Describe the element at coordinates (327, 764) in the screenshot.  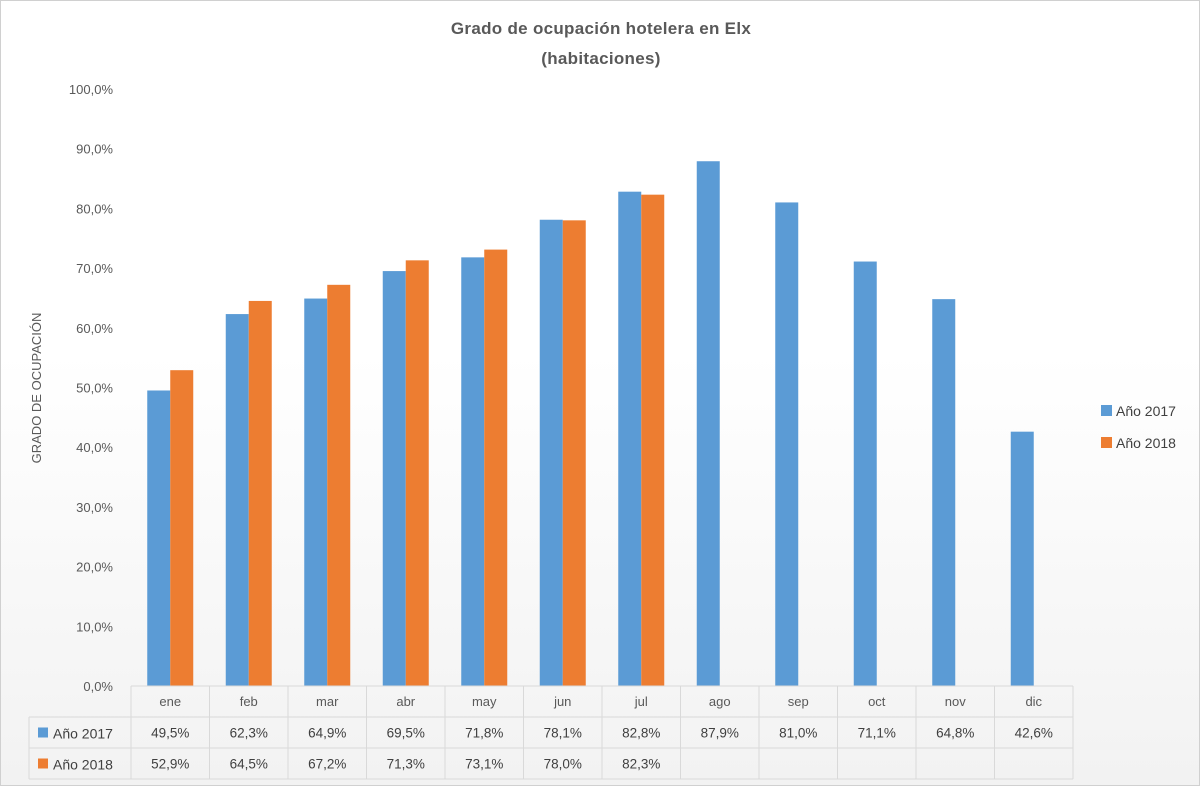
I see `data-label: 67,2%` at that location.